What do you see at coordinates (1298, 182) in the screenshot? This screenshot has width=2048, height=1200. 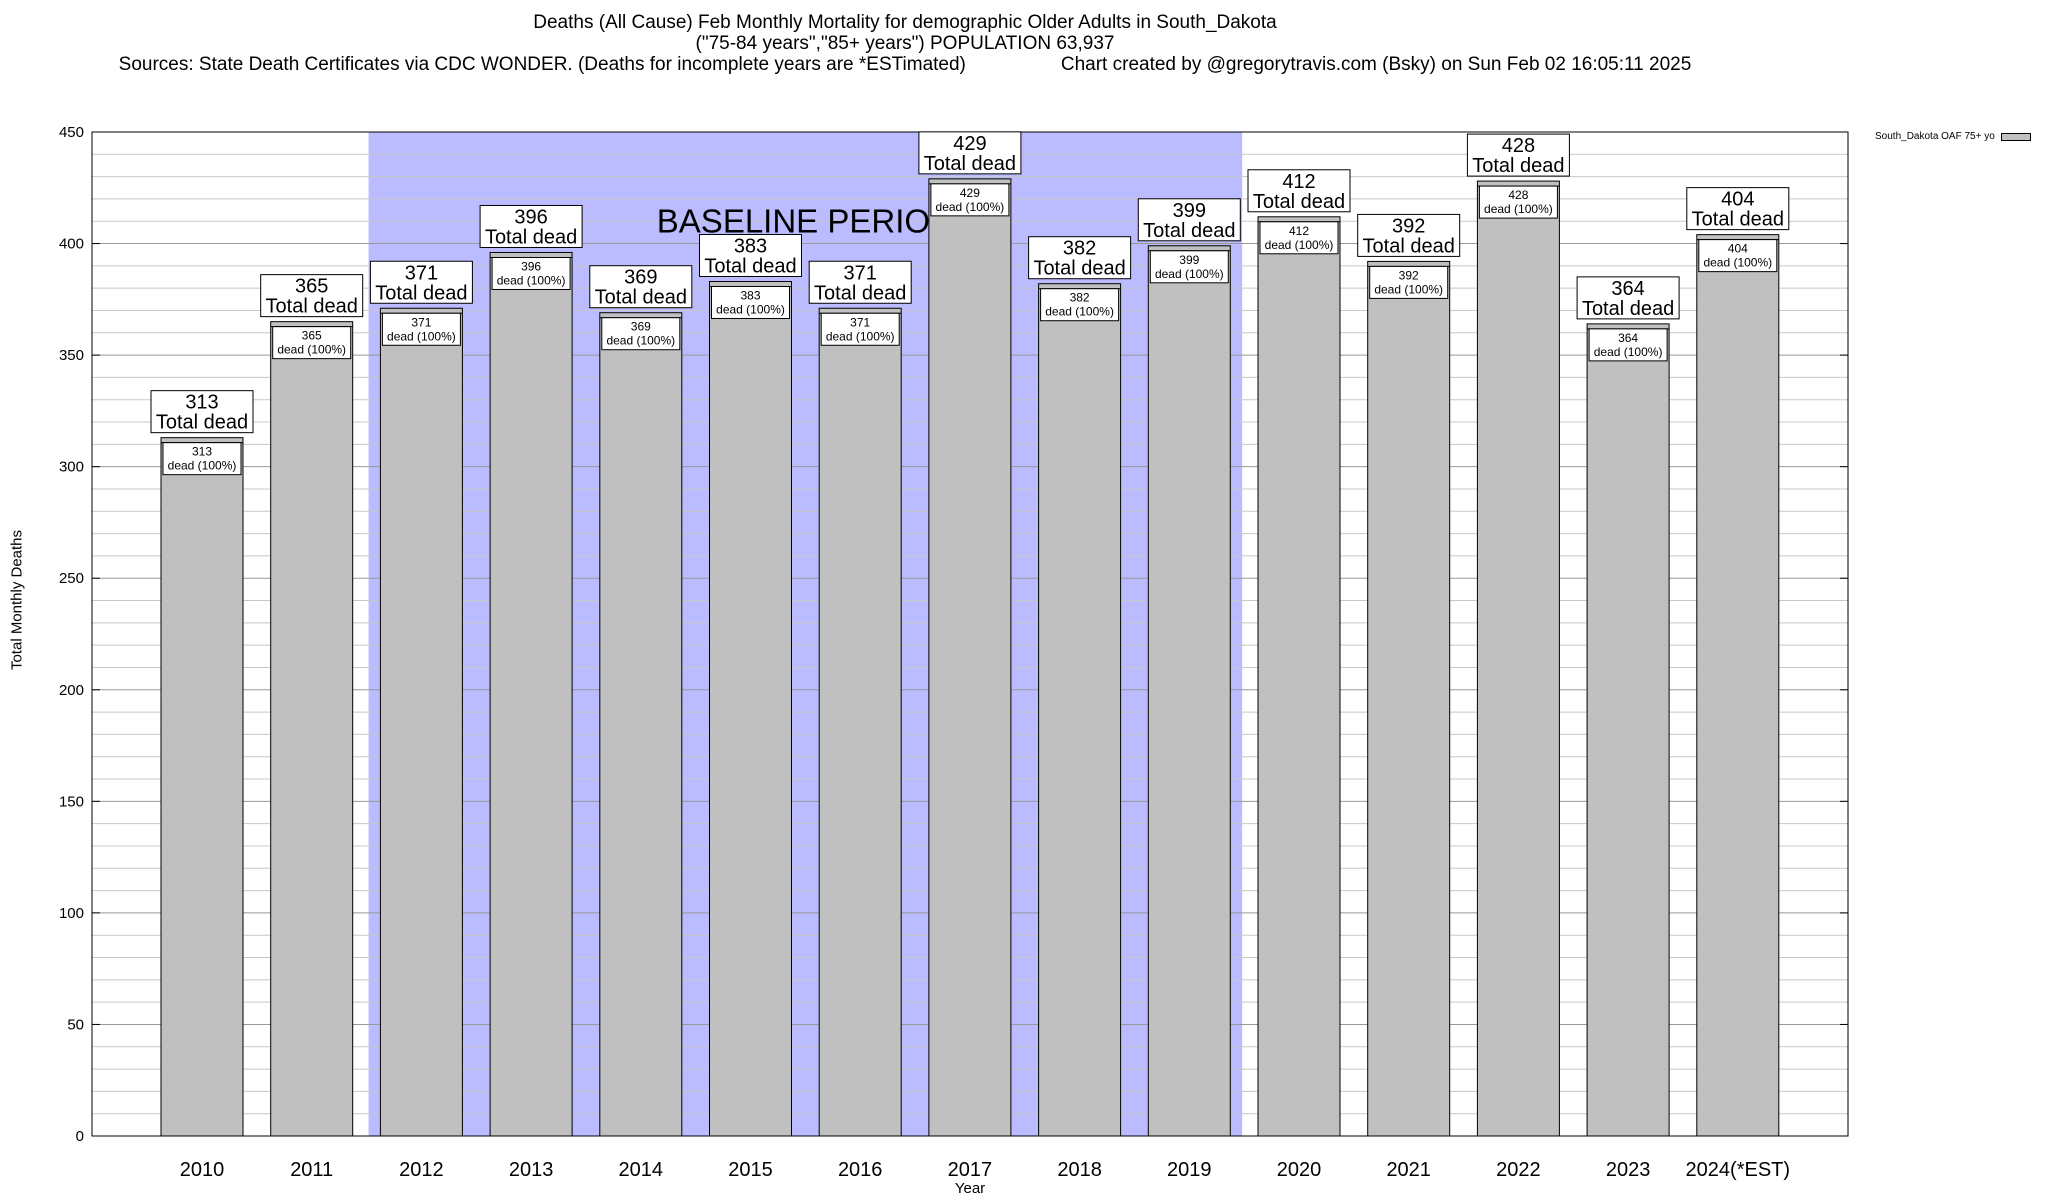 I see `bar-value-label: 412` at bounding box center [1298, 182].